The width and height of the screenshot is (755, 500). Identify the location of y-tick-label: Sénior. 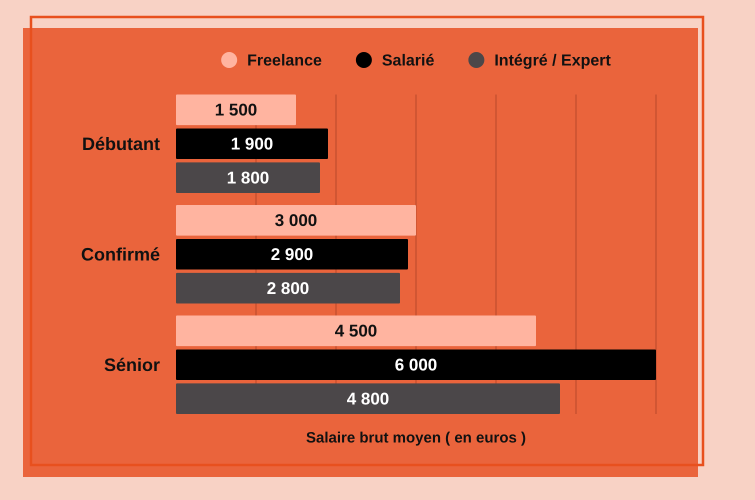
(132, 365).